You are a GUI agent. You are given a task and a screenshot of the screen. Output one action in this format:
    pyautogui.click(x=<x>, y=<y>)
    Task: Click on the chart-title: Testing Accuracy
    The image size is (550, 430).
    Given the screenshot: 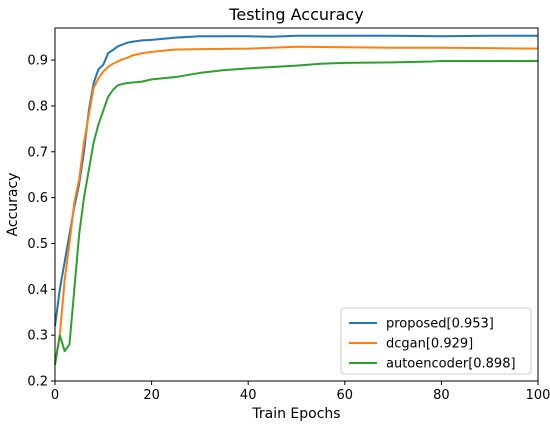 What is the action you would take?
    pyautogui.click(x=295, y=14)
    